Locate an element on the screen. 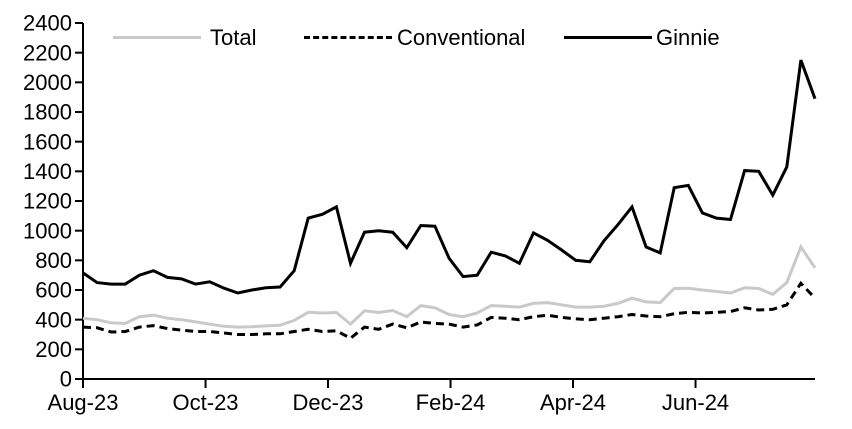 Image resolution: width=852 pixels, height=429 pixels. chart-legend: Total Conventional Ginnie is located at coordinates (426, 30).